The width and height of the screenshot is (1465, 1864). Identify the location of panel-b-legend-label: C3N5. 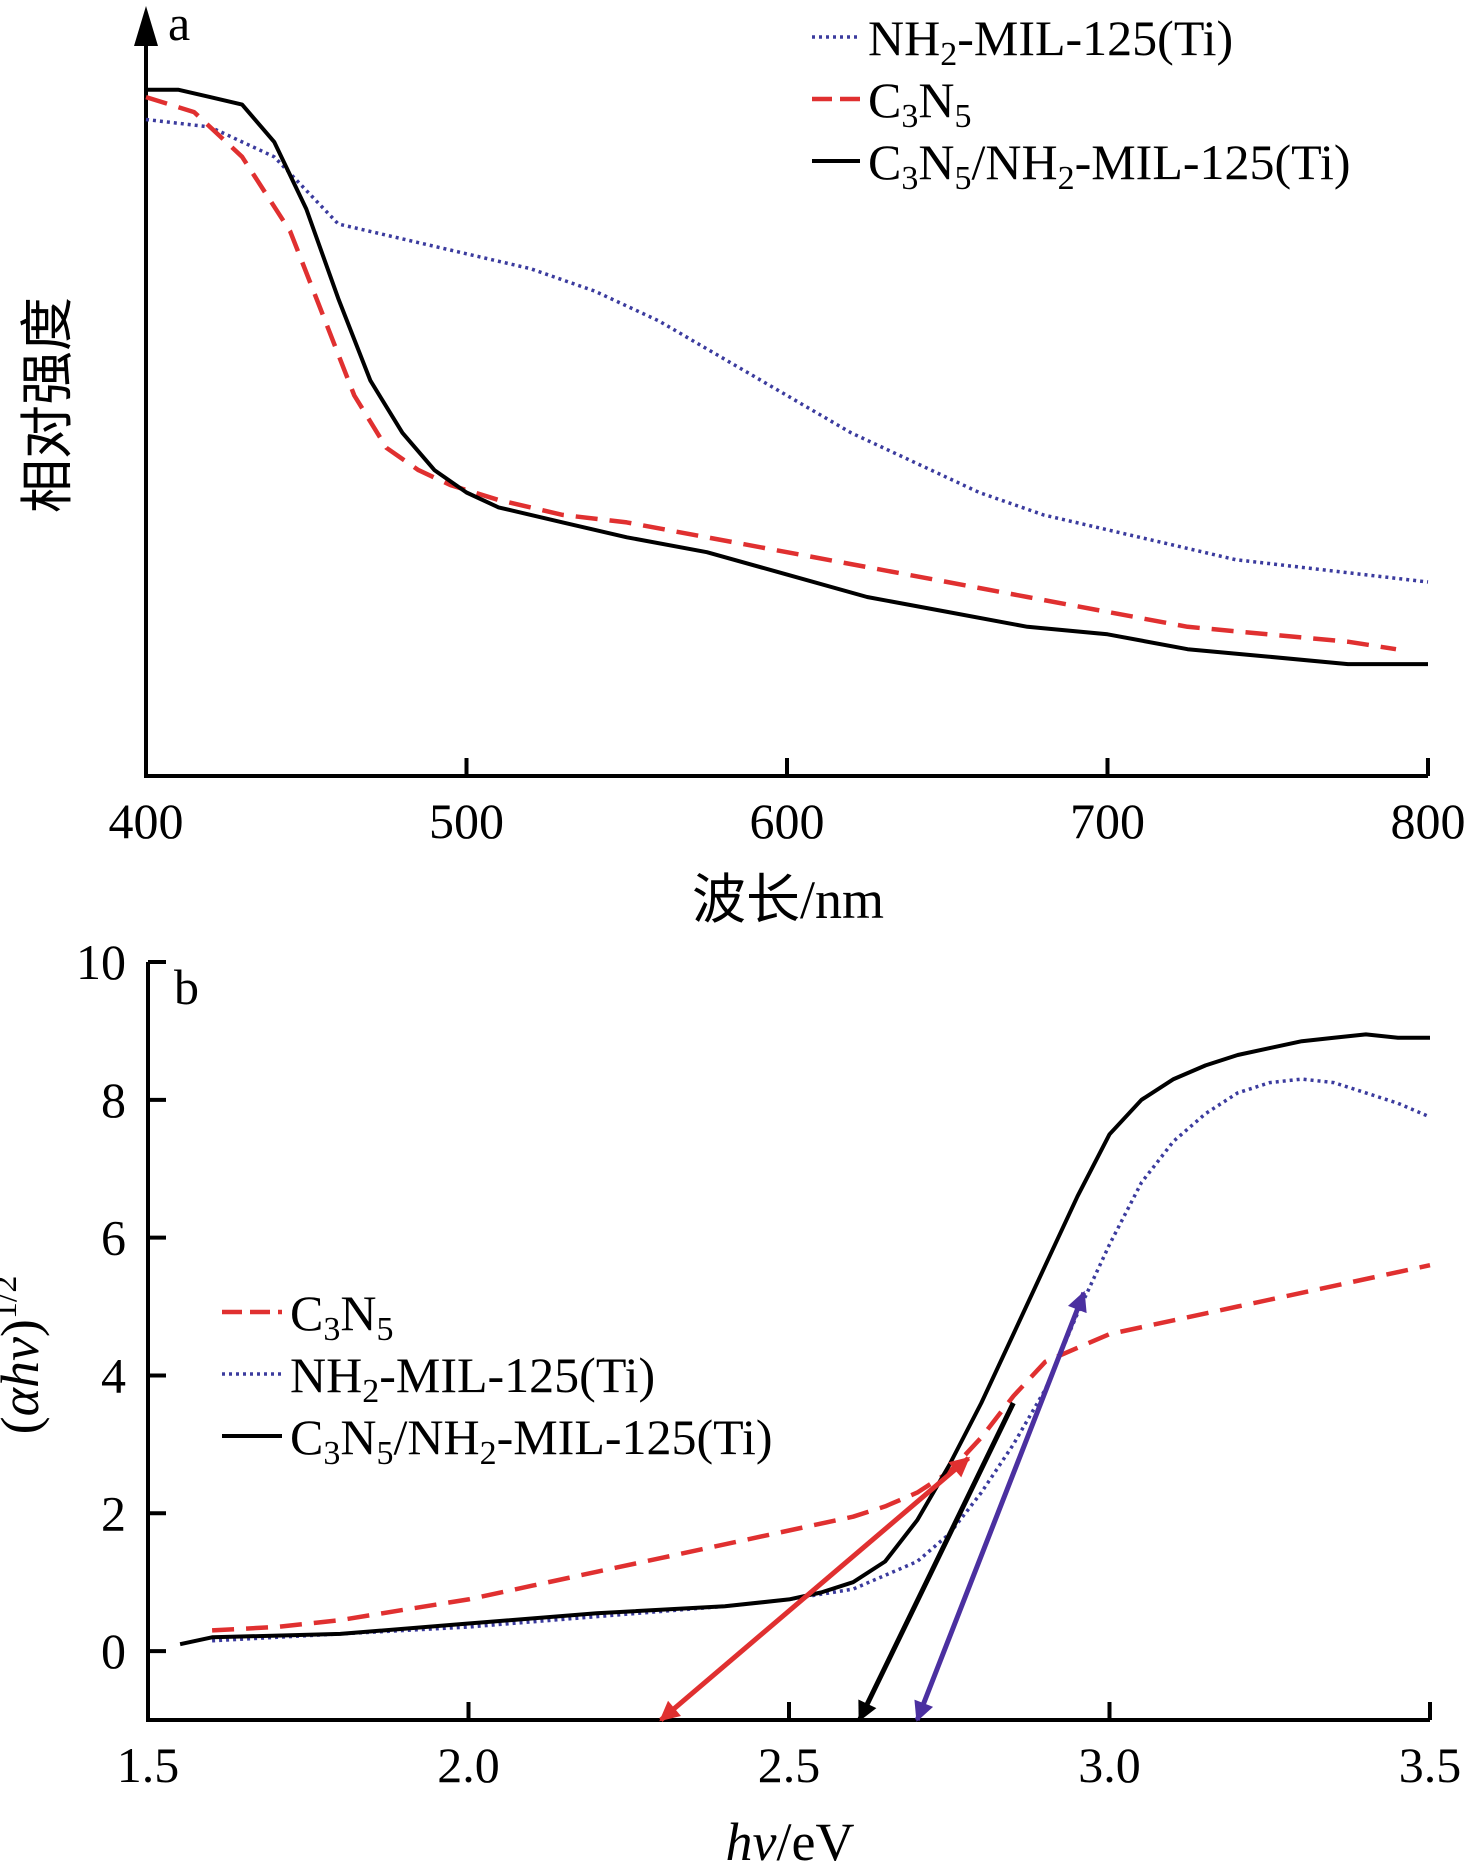
(341, 1316).